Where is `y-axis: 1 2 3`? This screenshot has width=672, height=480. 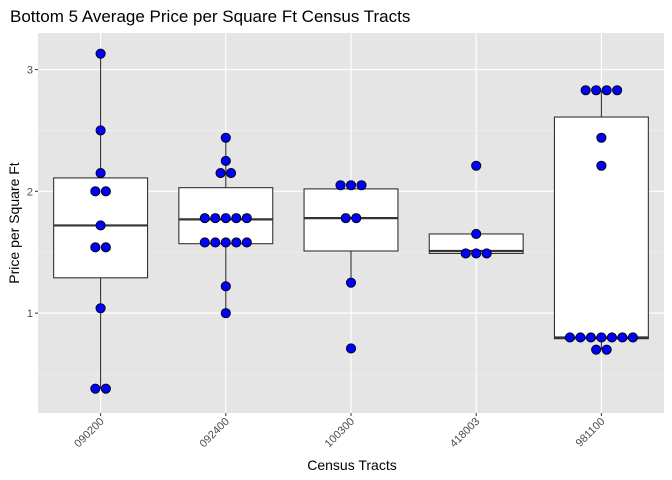
y-axis: 1 2 3 is located at coordinates (32, 192).